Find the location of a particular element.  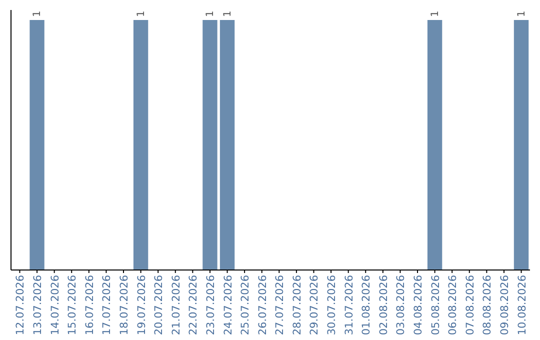

x-tick-label: 20.07.2026 is located at coordinates (159, 305).